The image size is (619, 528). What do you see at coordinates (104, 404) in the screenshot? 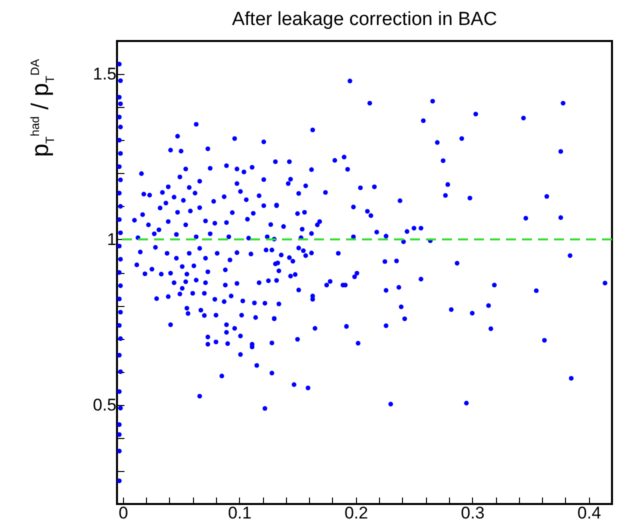
I see `y-tick-label: 0.5` at bounding box center [104, 404].